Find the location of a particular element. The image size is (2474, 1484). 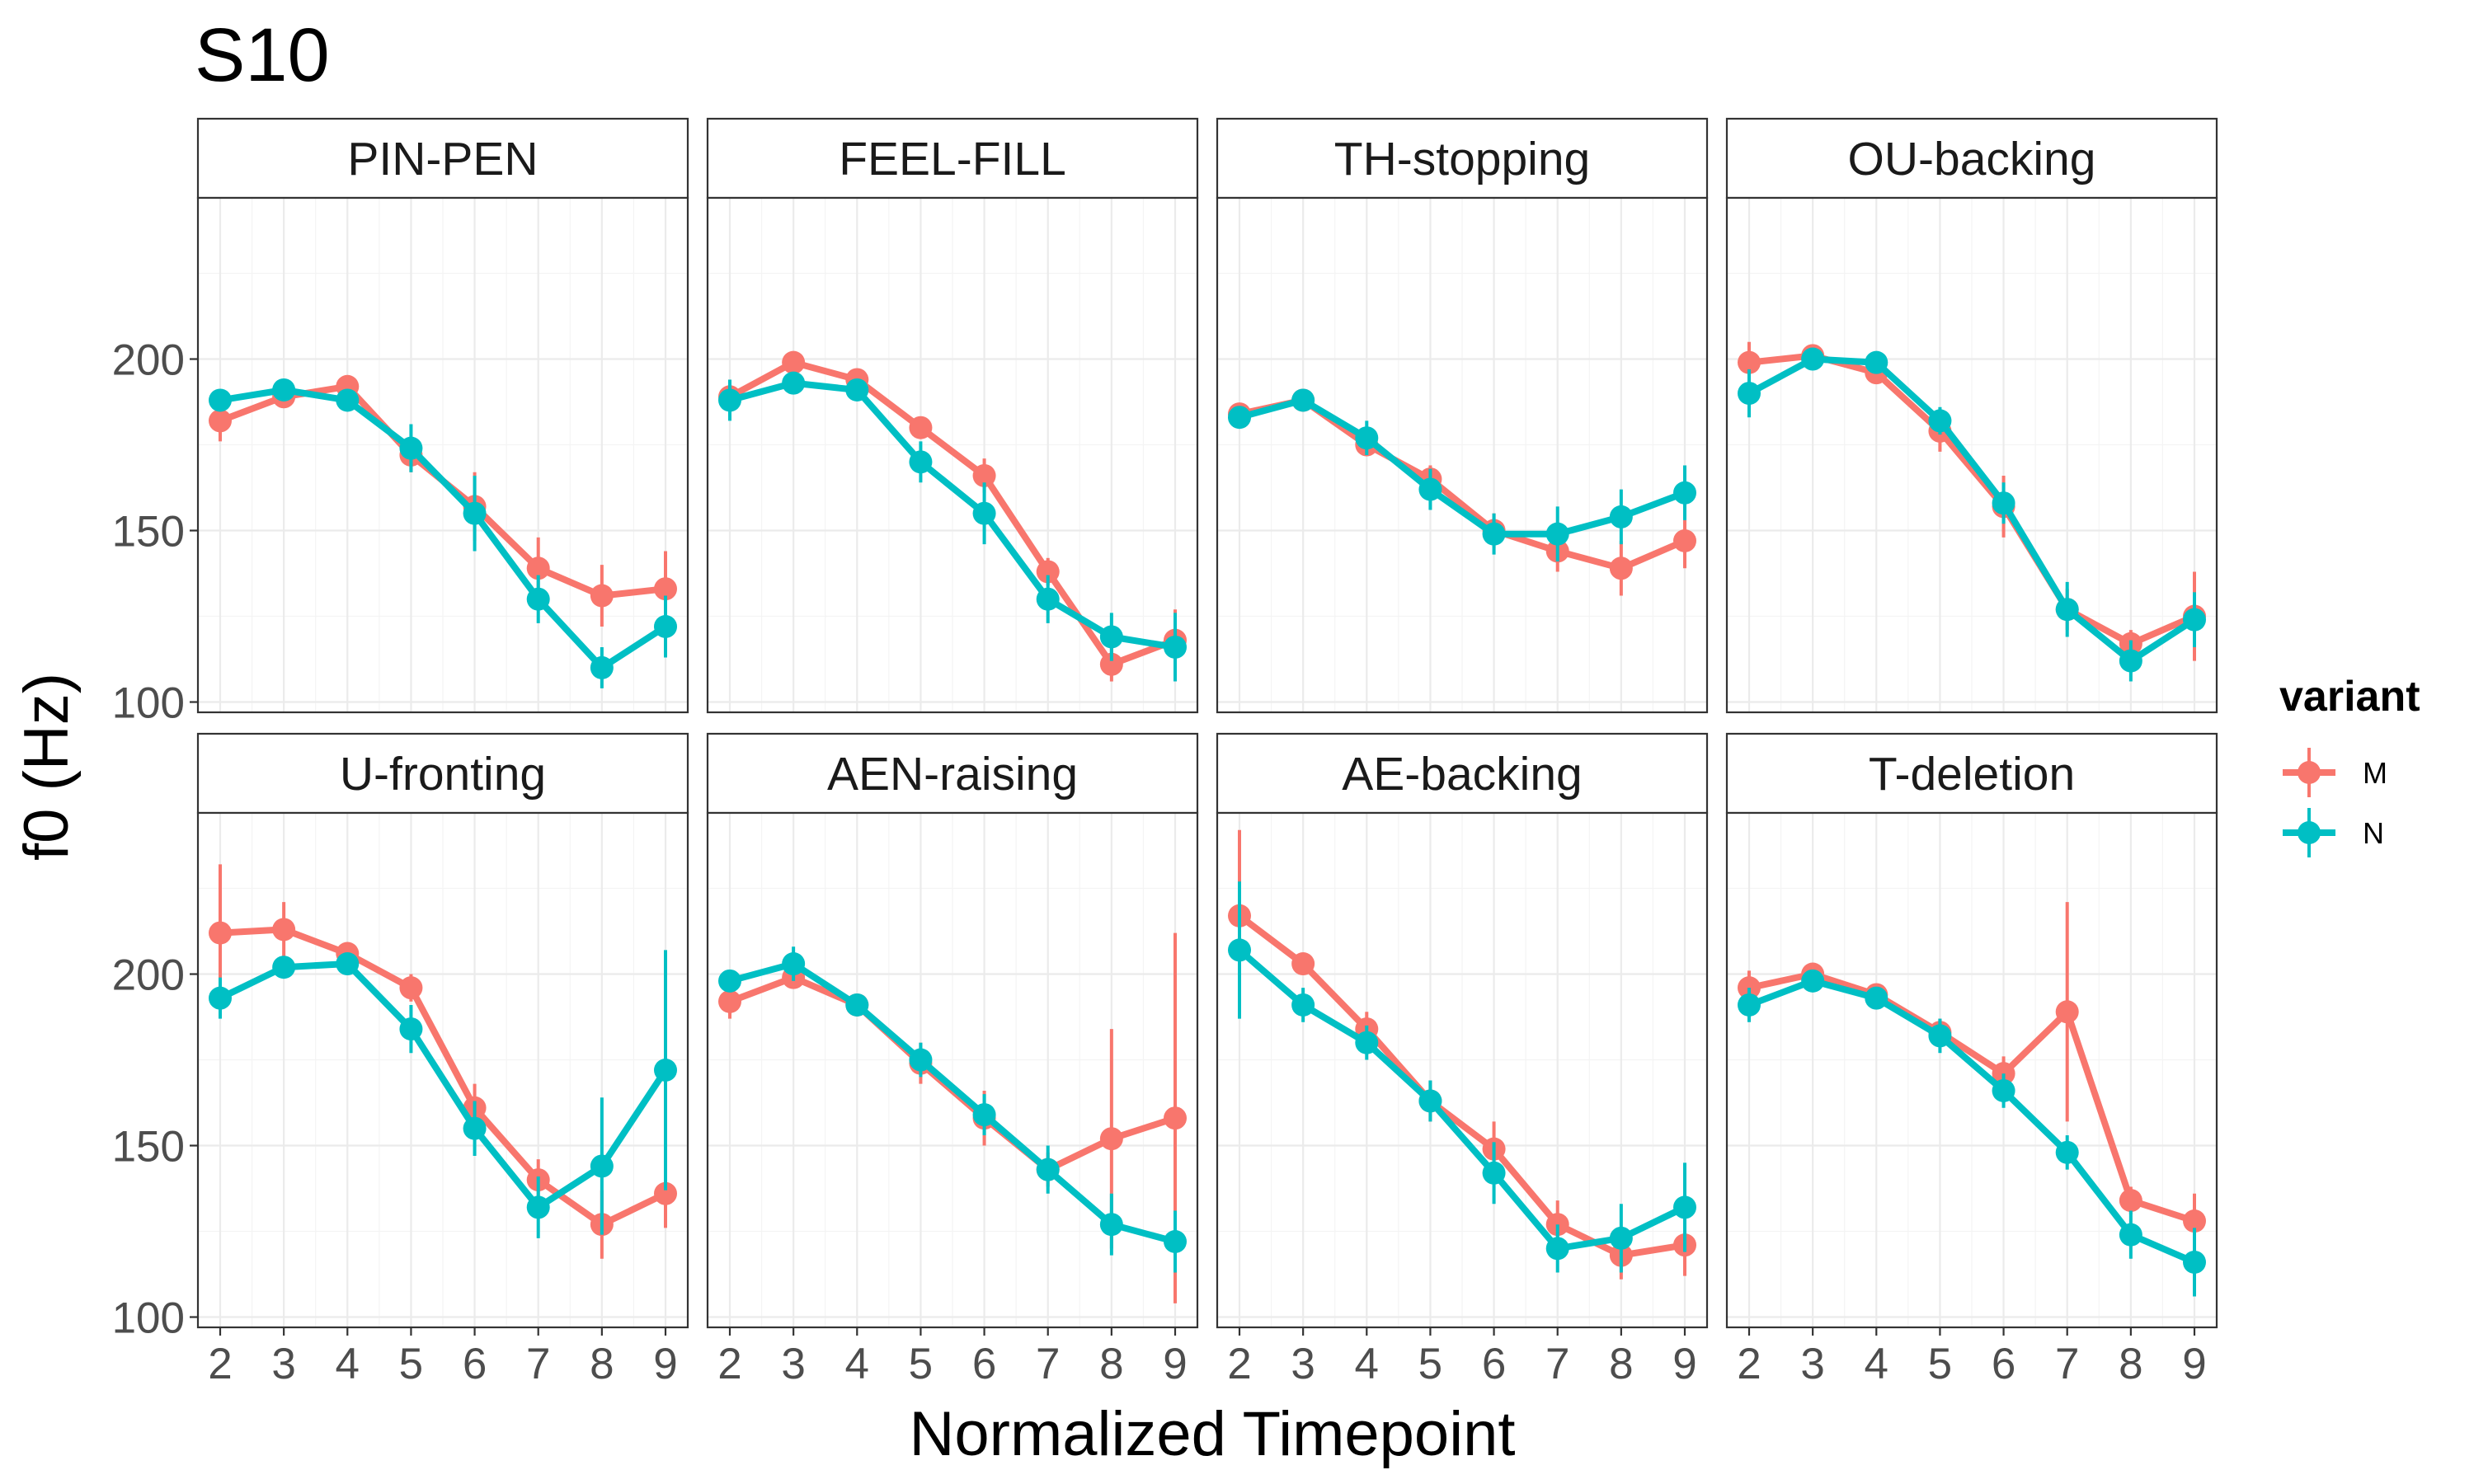

y-tick-label: 150 is located at coordinates (148, 532).